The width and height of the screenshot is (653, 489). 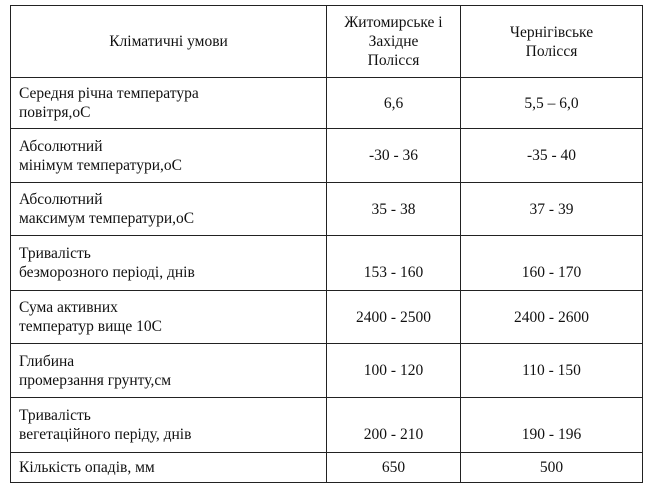 I want to click on cell-line: 650, so click(x=393, y=467).